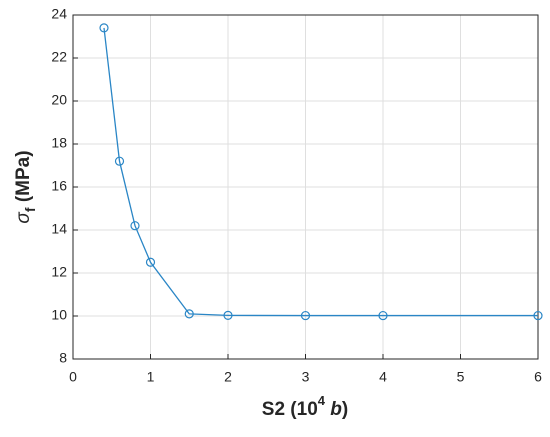 This screenshot has height=437, width=550. I want to click on y-tick-label: 24, so click(59, 14).